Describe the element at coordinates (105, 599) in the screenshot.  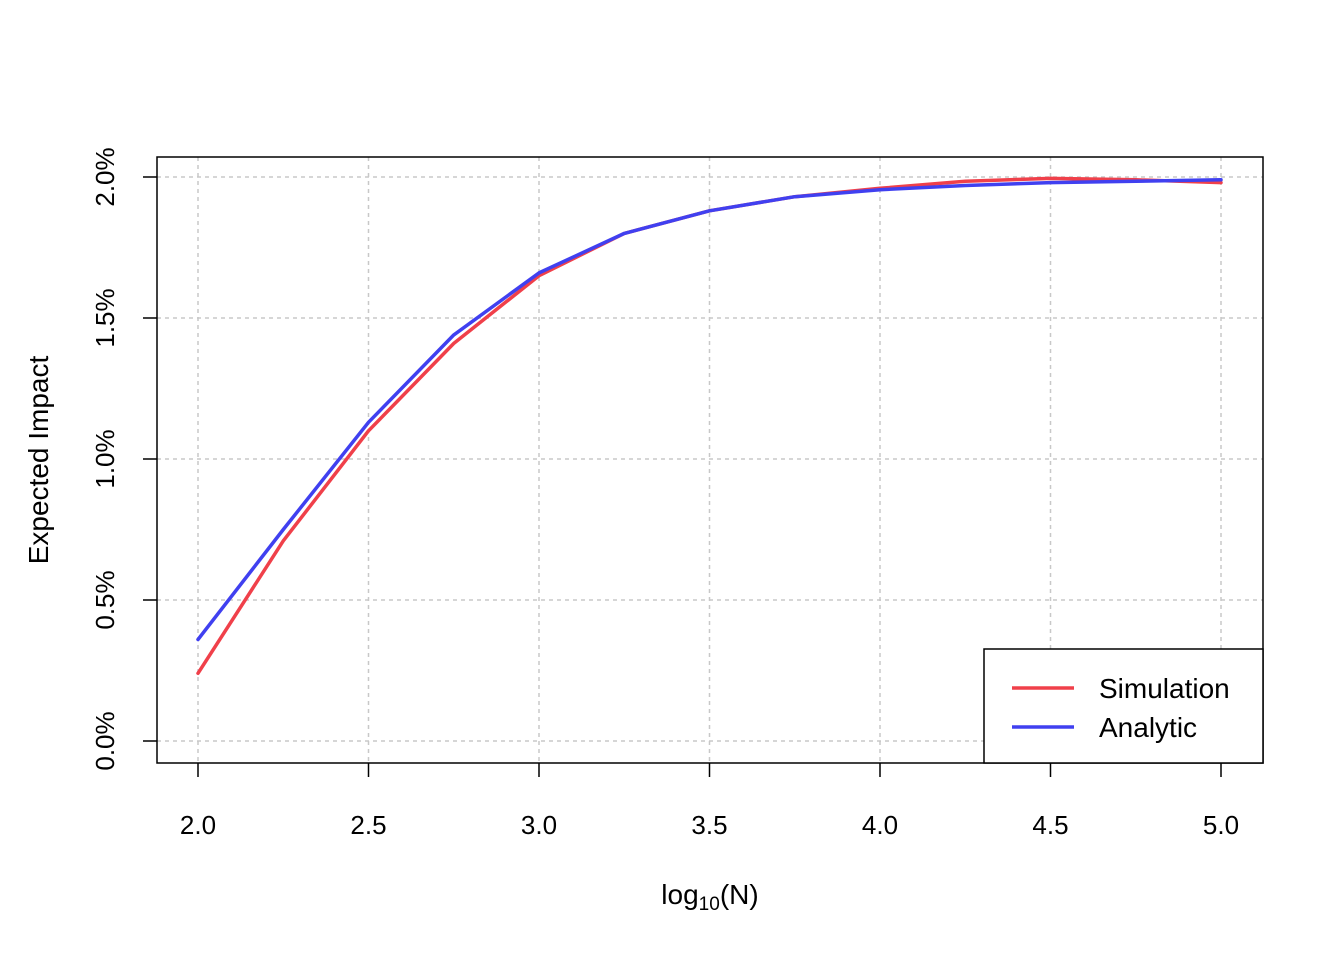
I see `y-tick-label-1: 0.5%` at that location.